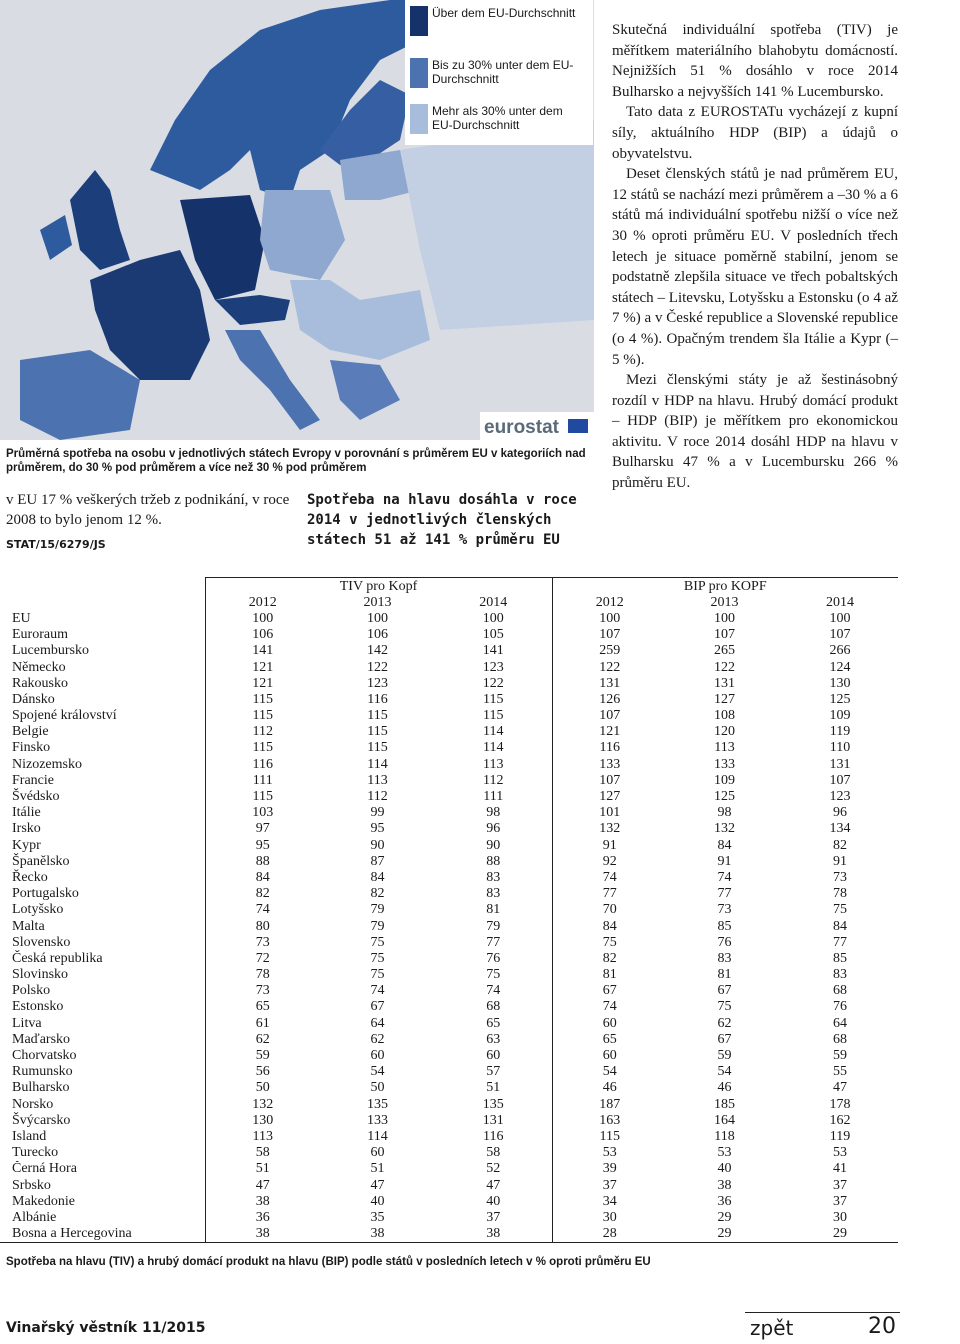  What do you see at coordinates (449, 699) in the screenshot?
I see `table-row: Dánsko 115 116 115 126 127 125` at bounding box center [449, 699].